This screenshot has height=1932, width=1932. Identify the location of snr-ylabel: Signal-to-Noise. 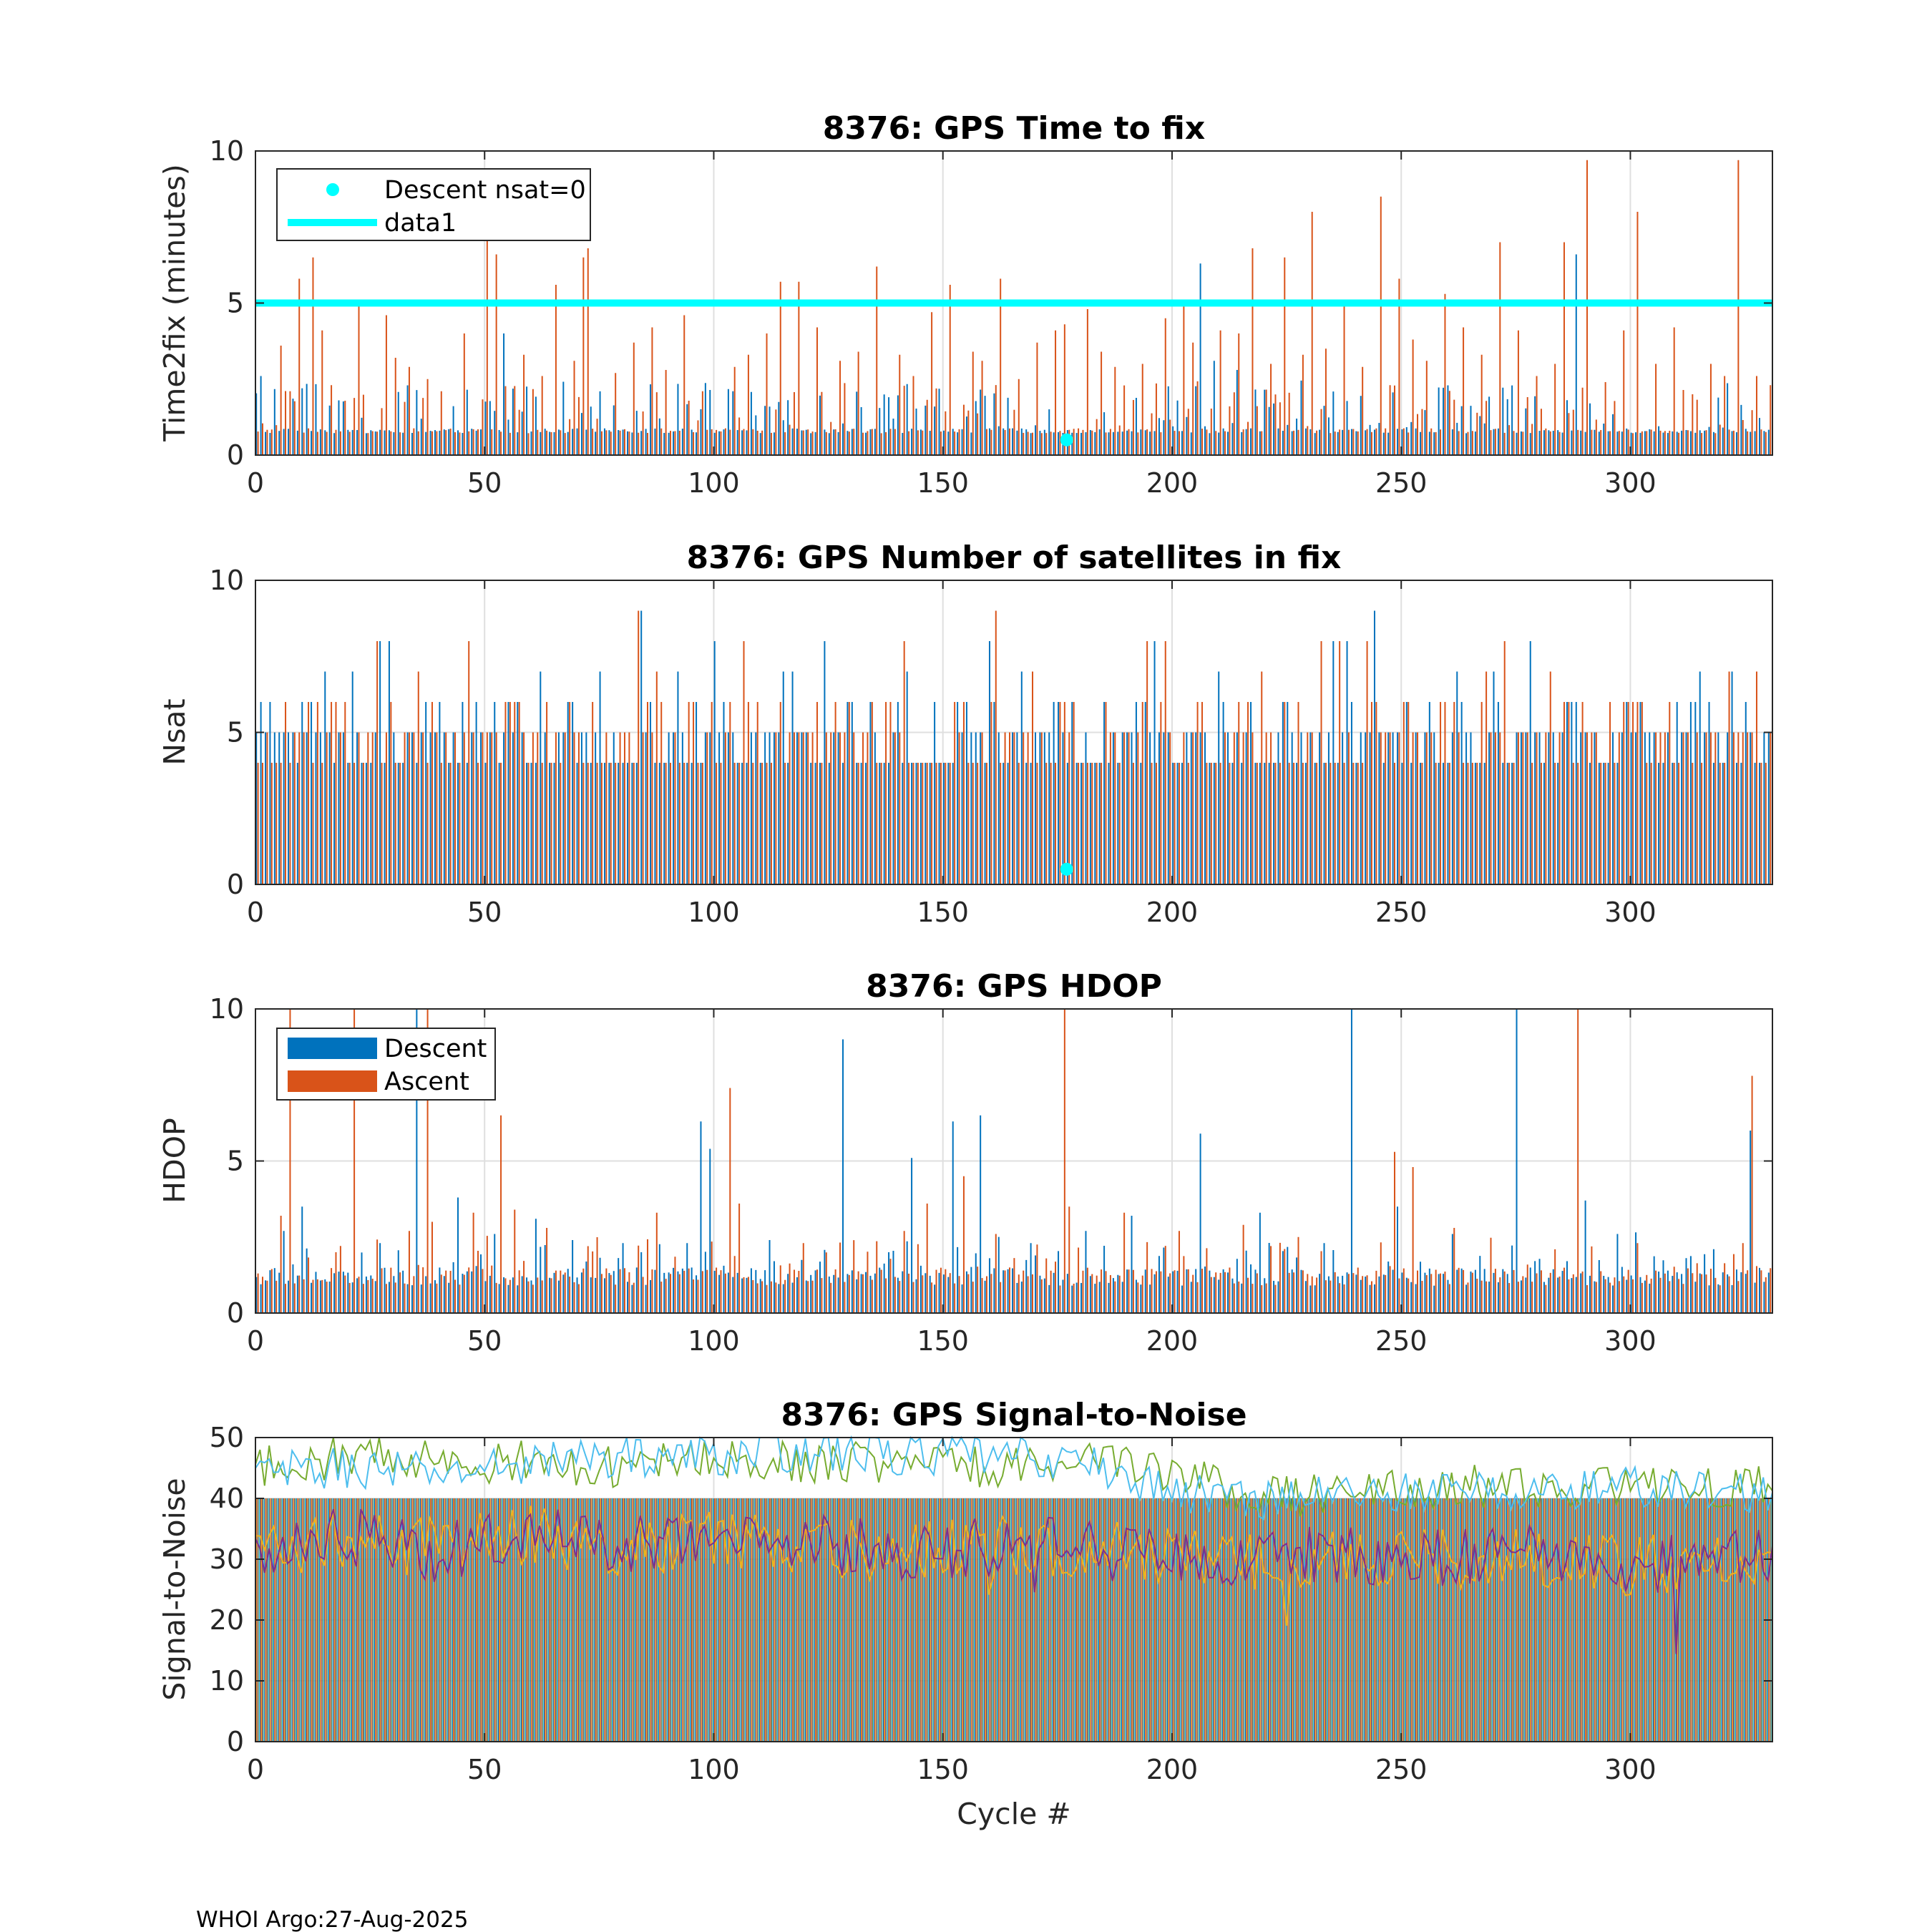
(174, 1589).